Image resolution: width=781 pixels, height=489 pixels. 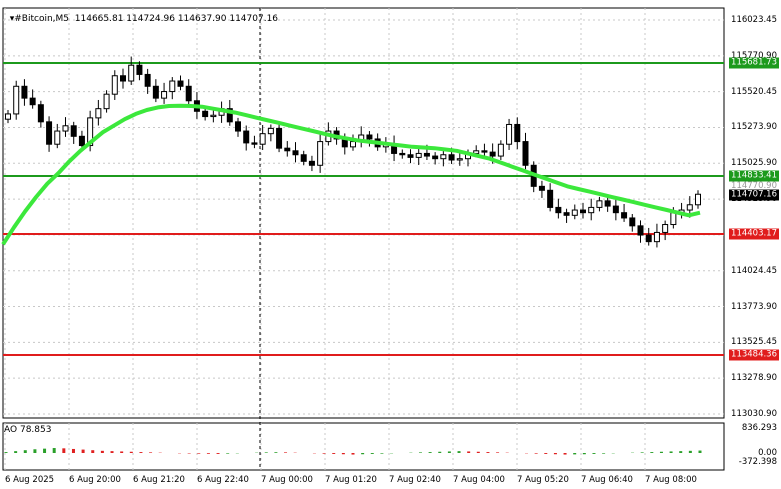 What do you see at coordinates (287, 480) in the screenshot?
I see `time-axis-label: 7 Aug 00:00` at bounding box center [287, 480].